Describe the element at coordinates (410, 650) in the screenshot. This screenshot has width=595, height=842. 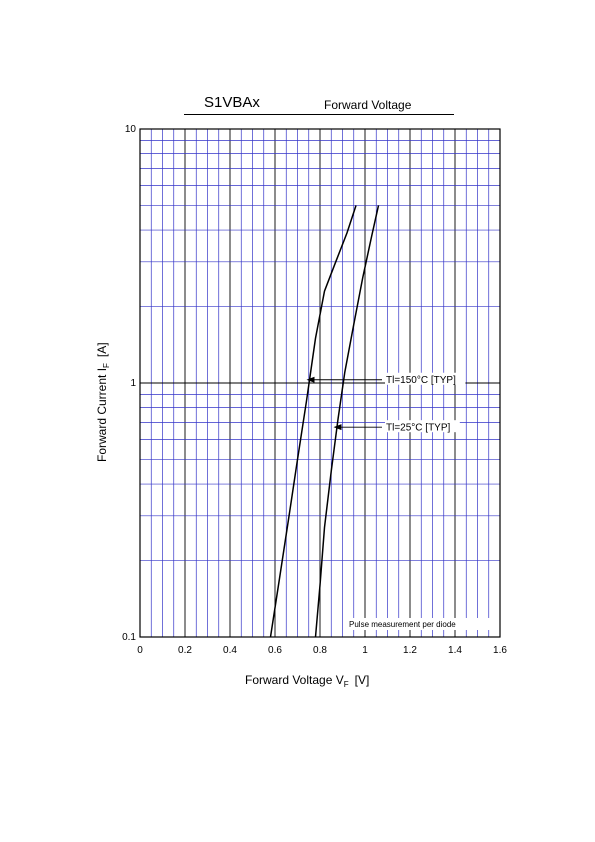
I see `x-tick-label: 1.2` at that location.